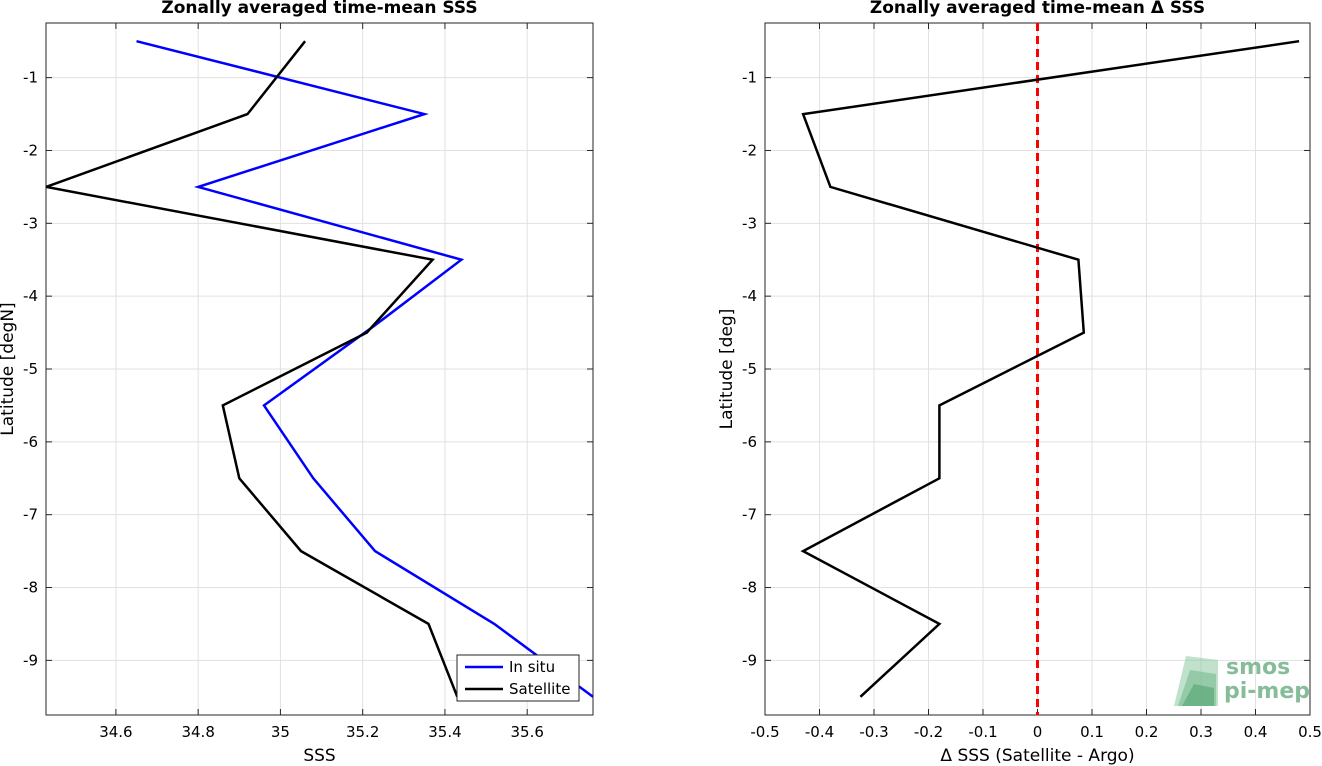 The height and width of the screenshot is (766, 1322). I want to click on x-axis-label: Δ SSS (Satellite - Argo), so click(1037, 756).